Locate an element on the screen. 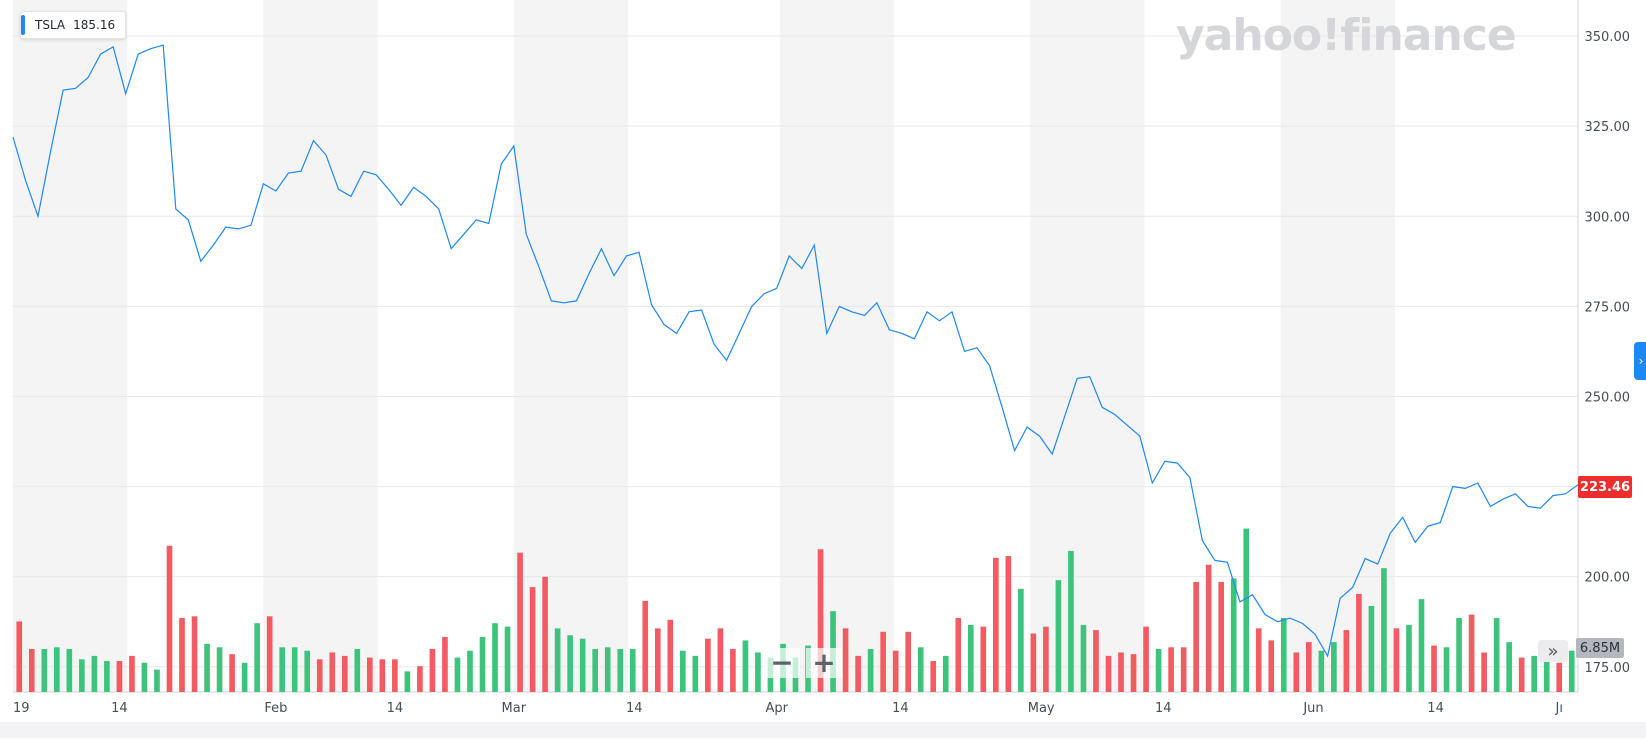 Image resolution: width=1646 pixels, height=742 pixels. expand-button: » is located at coordinates (1553, 651).